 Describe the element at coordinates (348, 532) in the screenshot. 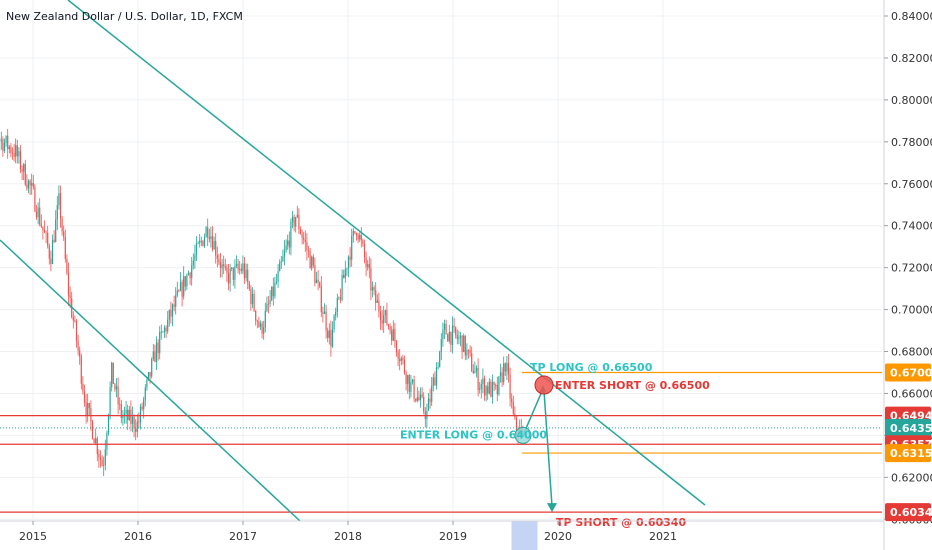

I see `time-axis: 2015 2016 2017 2018 2019 2020 2021` at that location.